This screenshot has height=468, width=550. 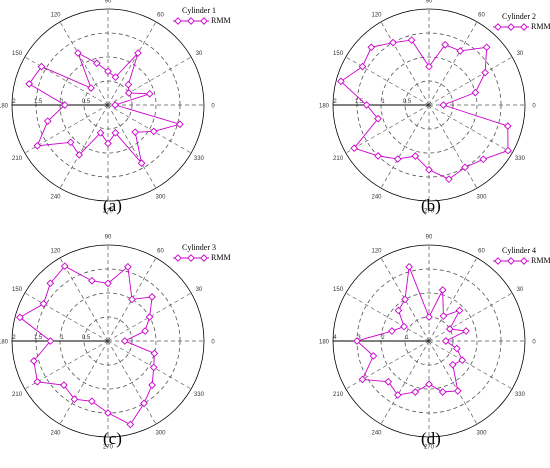 I want to click on panel-label: (b), so click(x=431, y=205).